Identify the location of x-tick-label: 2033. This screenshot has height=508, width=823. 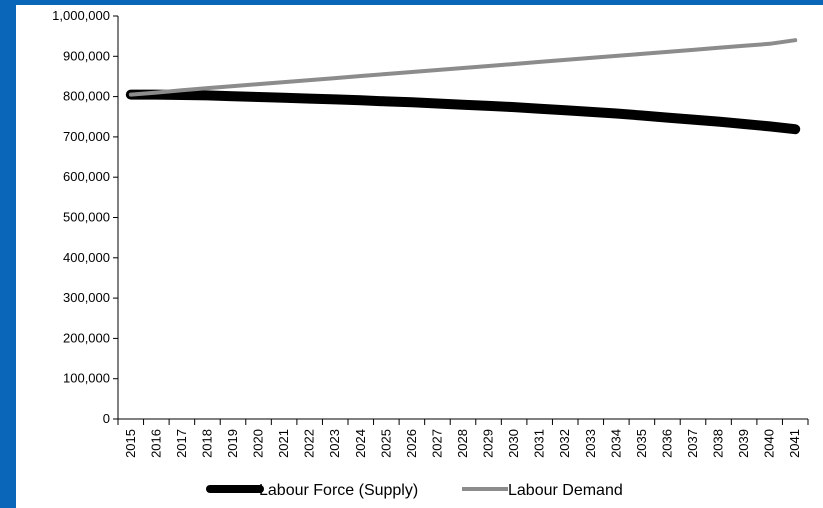
(590, 443).